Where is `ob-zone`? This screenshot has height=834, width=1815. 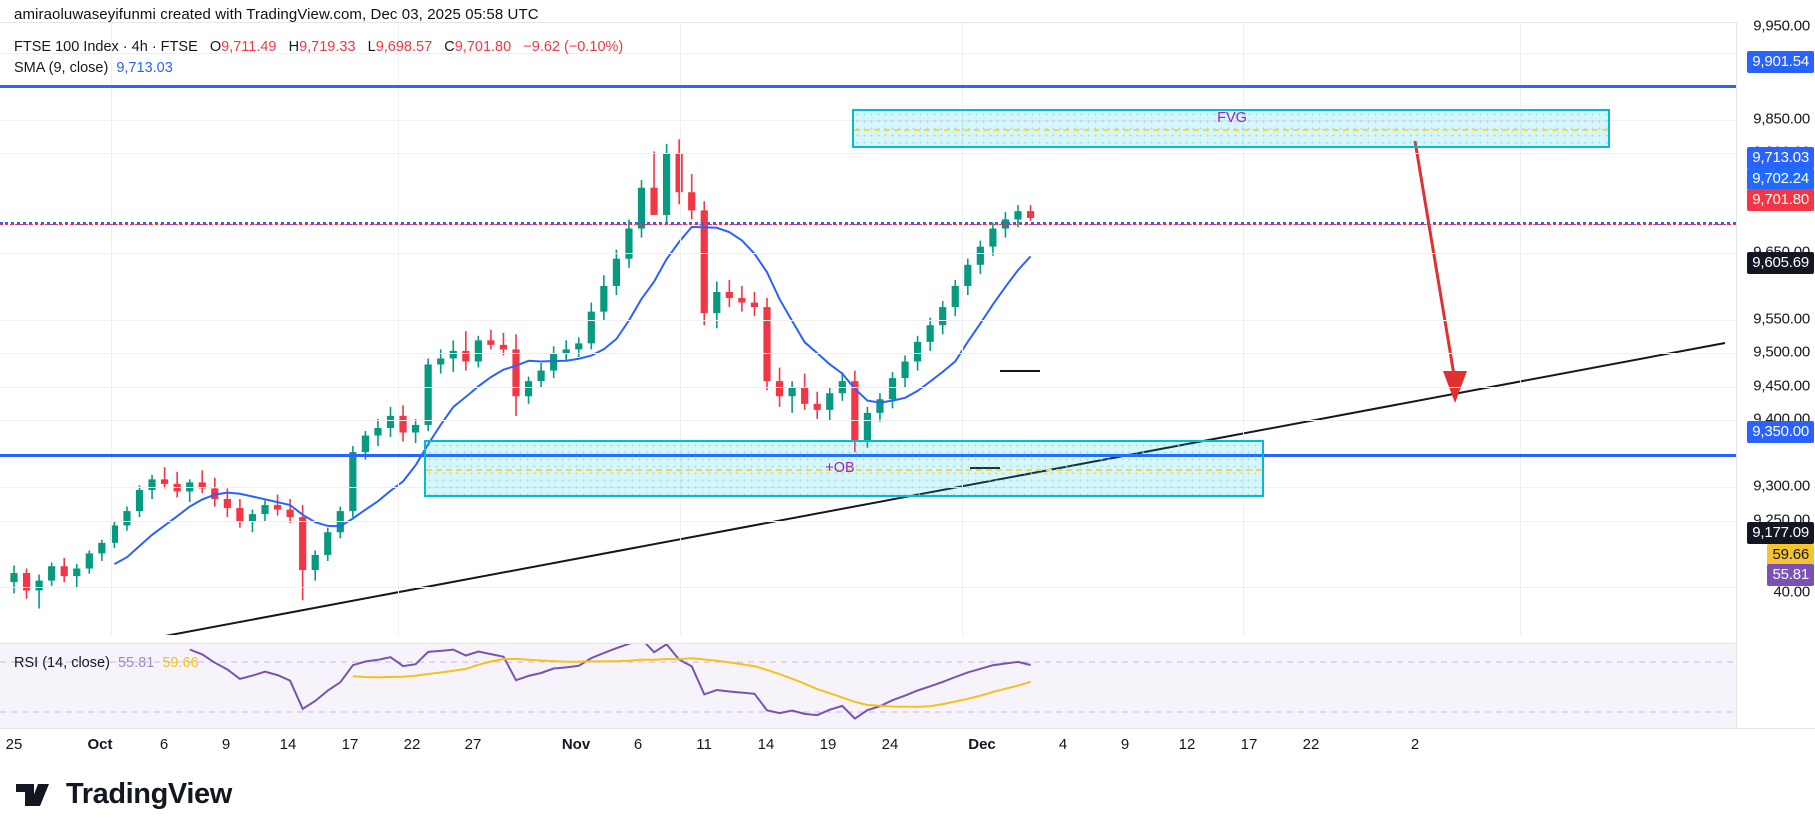 ob-zone is located at coordinates (844, 468).